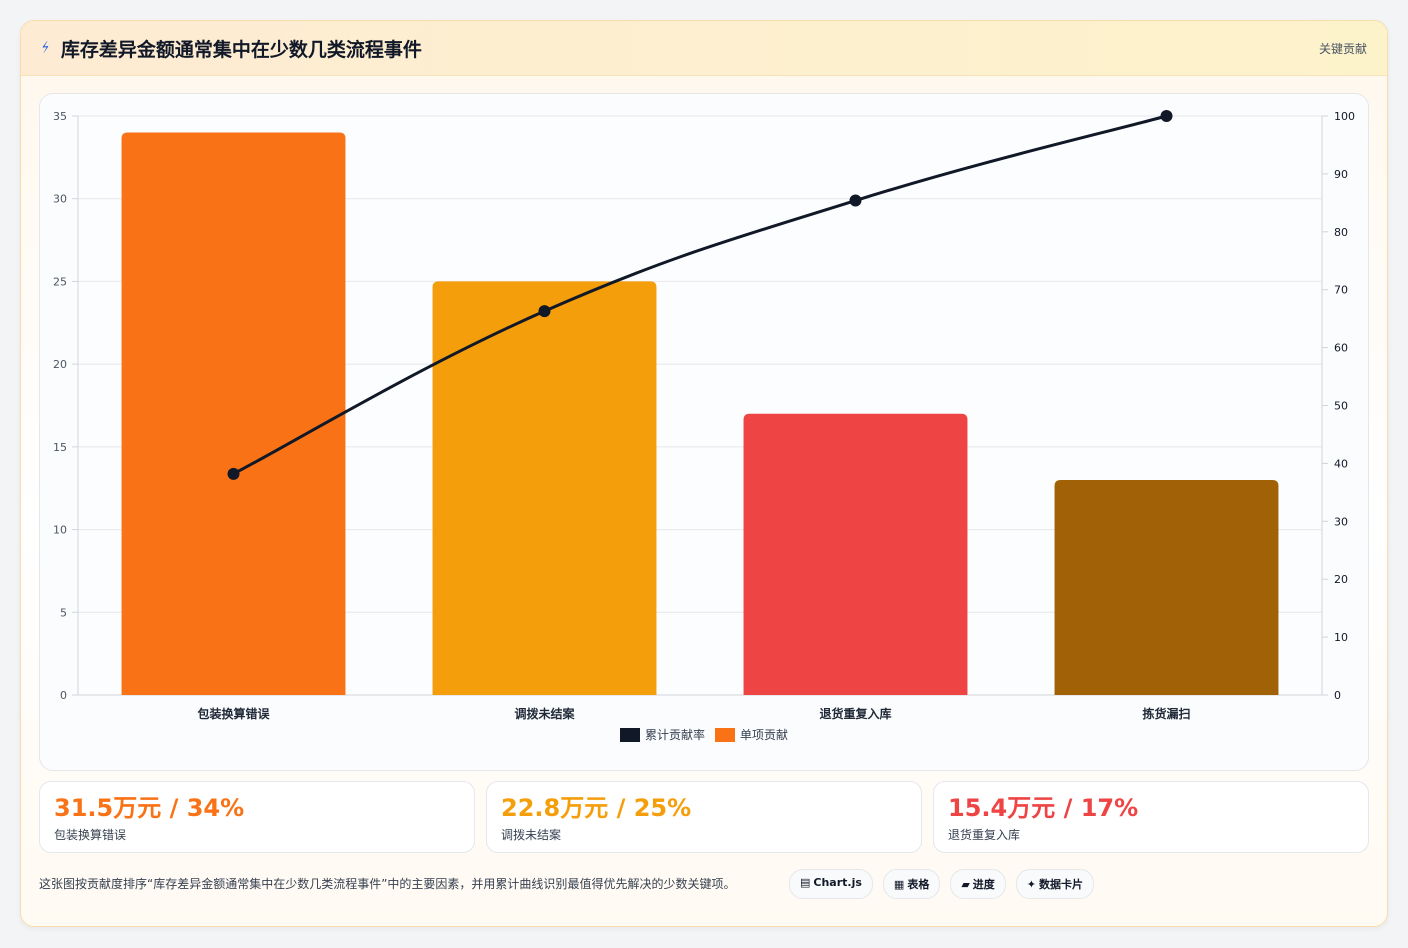  I want to click on tag-progress: ▰ 进度, so click(978, 884).